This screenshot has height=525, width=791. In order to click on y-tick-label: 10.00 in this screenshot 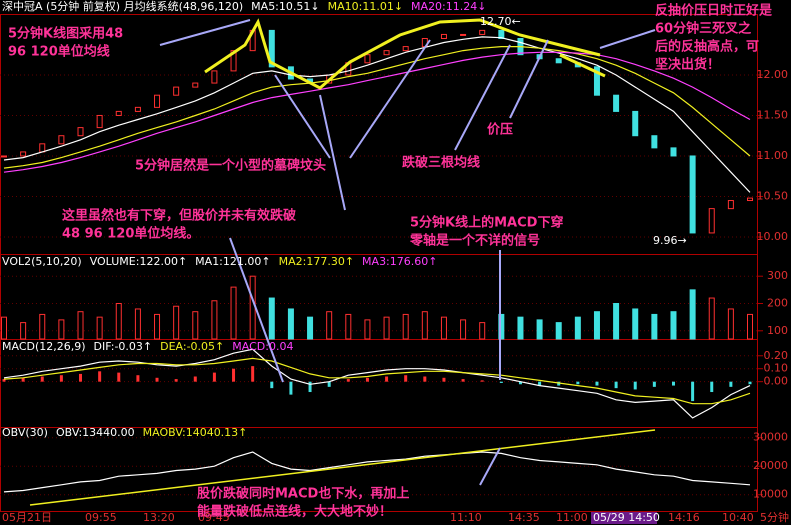, I will do `click(773, 236)`.